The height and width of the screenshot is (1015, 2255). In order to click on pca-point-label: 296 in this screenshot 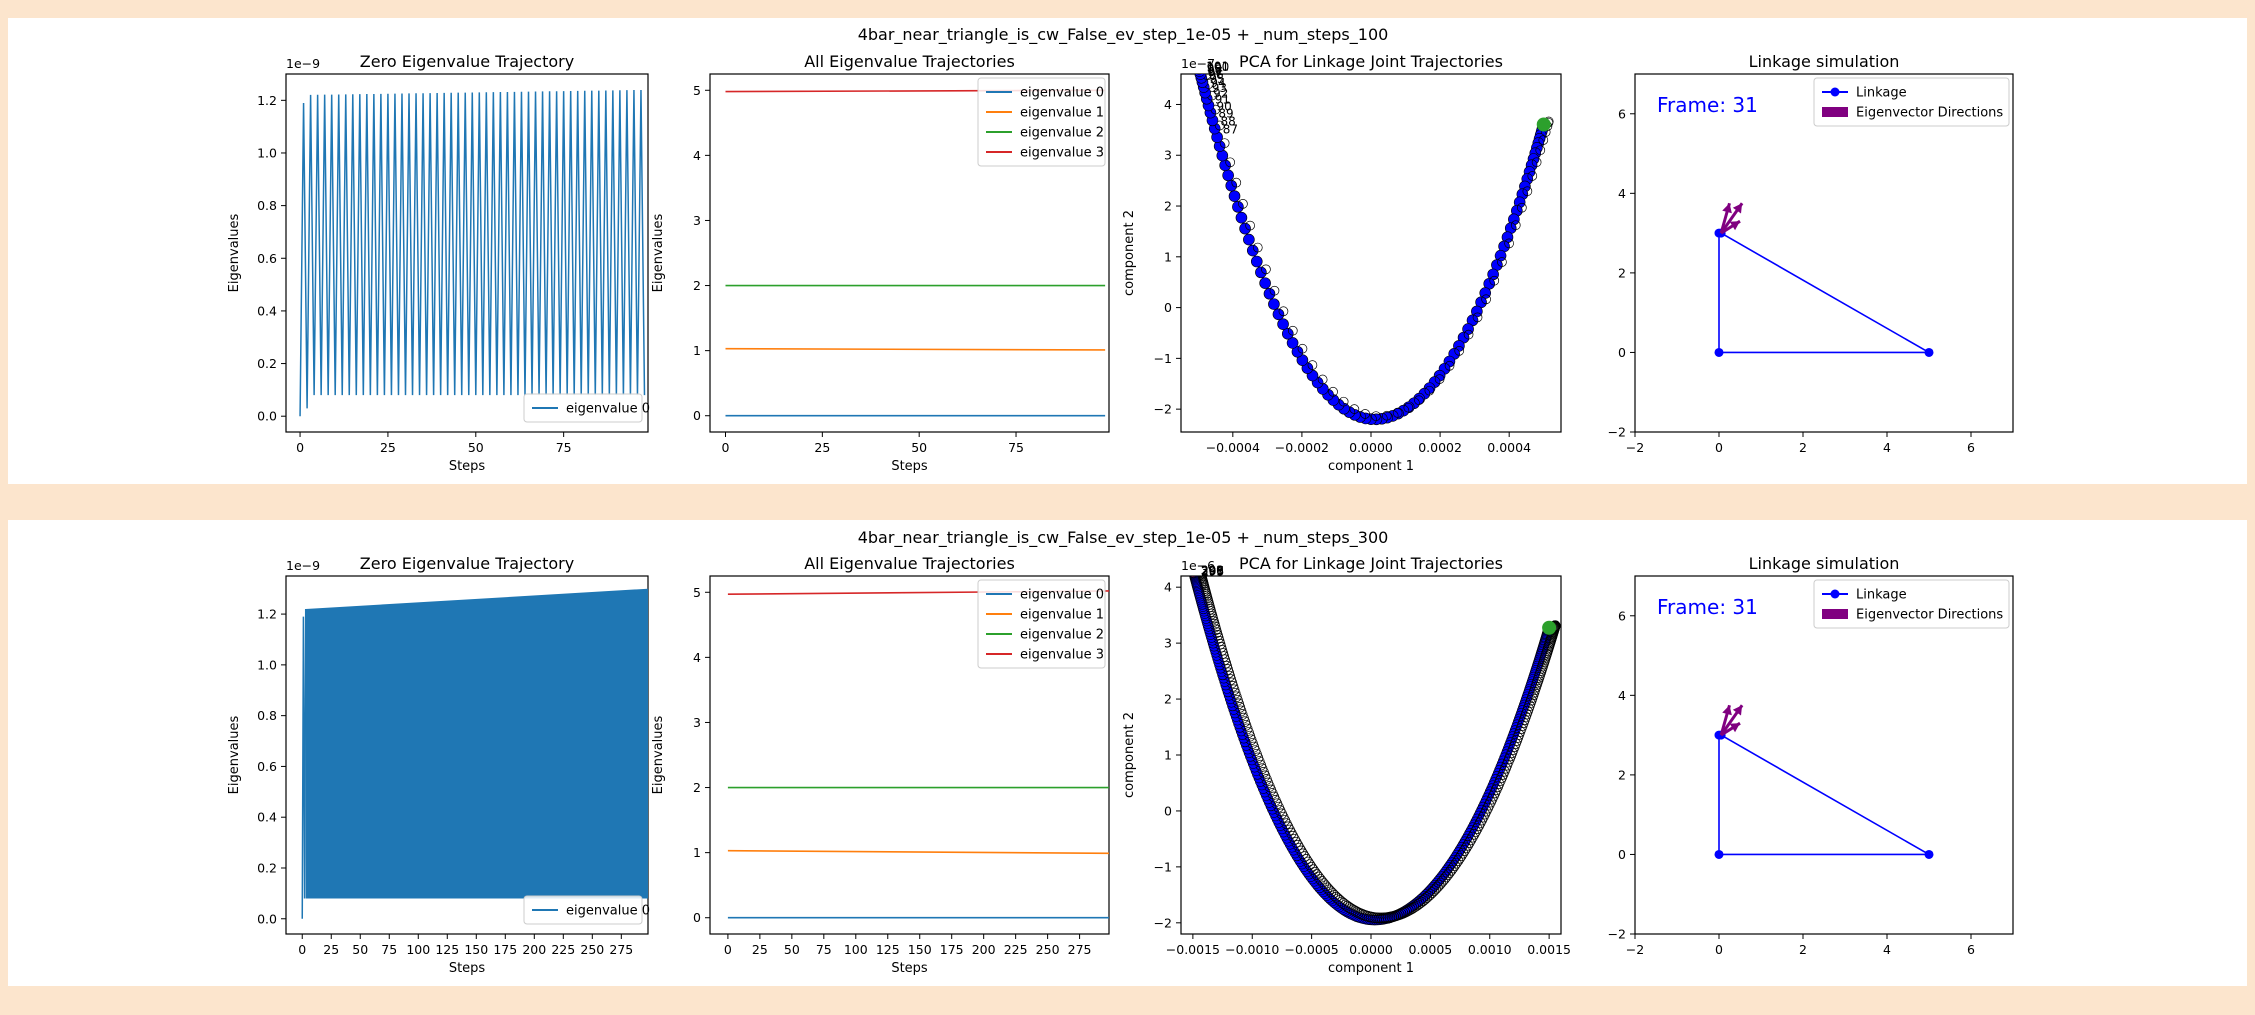, I will do `click(1212, 571)`.